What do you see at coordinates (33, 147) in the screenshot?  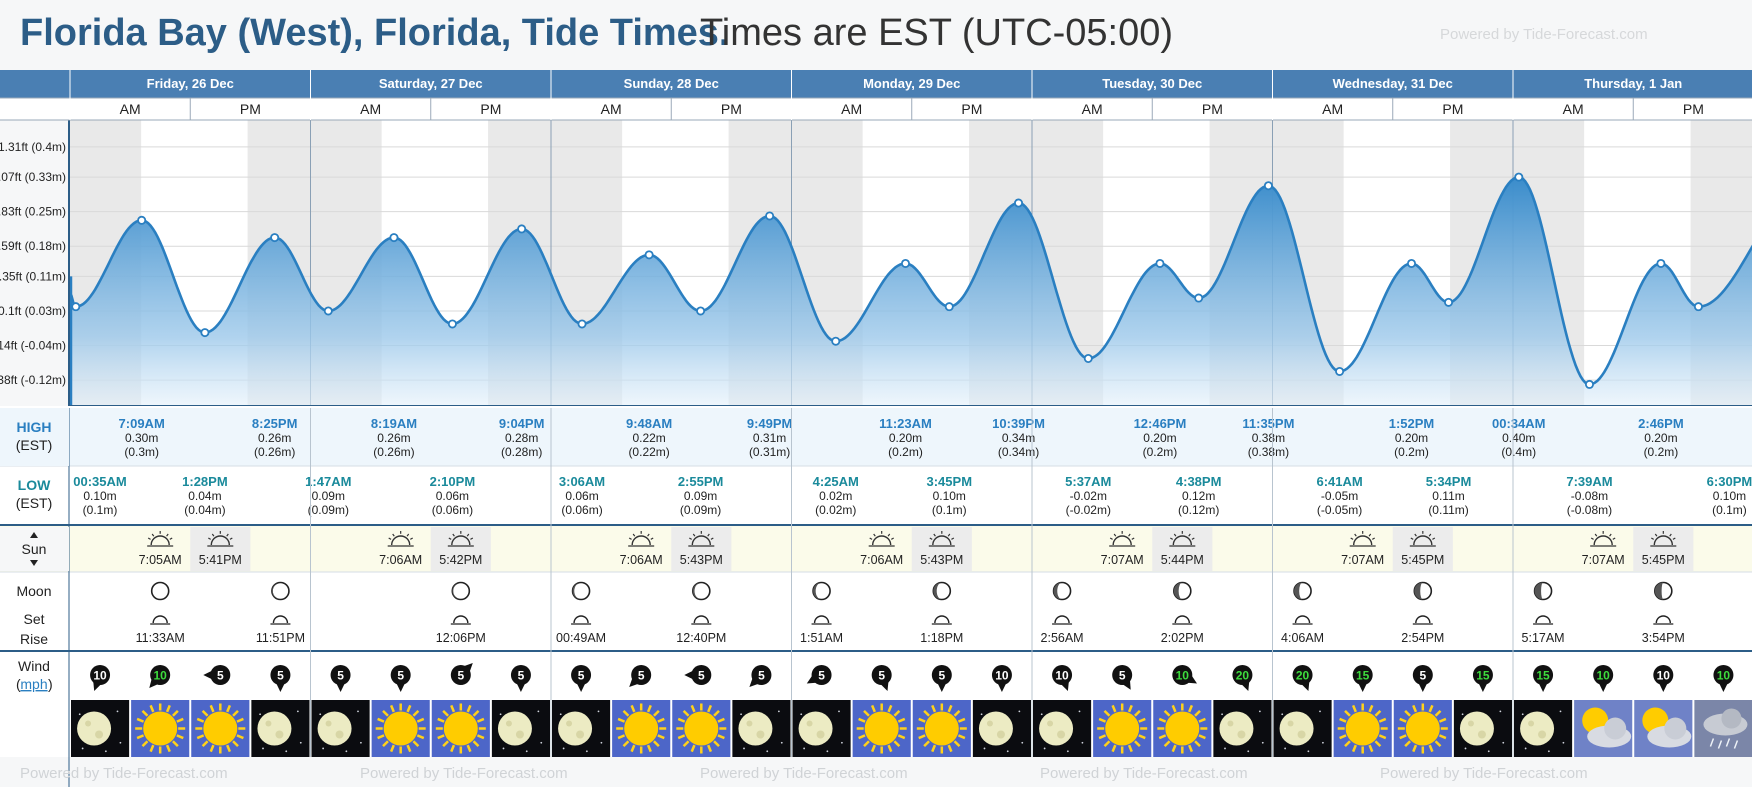 I see `y-tick-label: 1.31ft (0.4m)` at bounding box center [33, 147].